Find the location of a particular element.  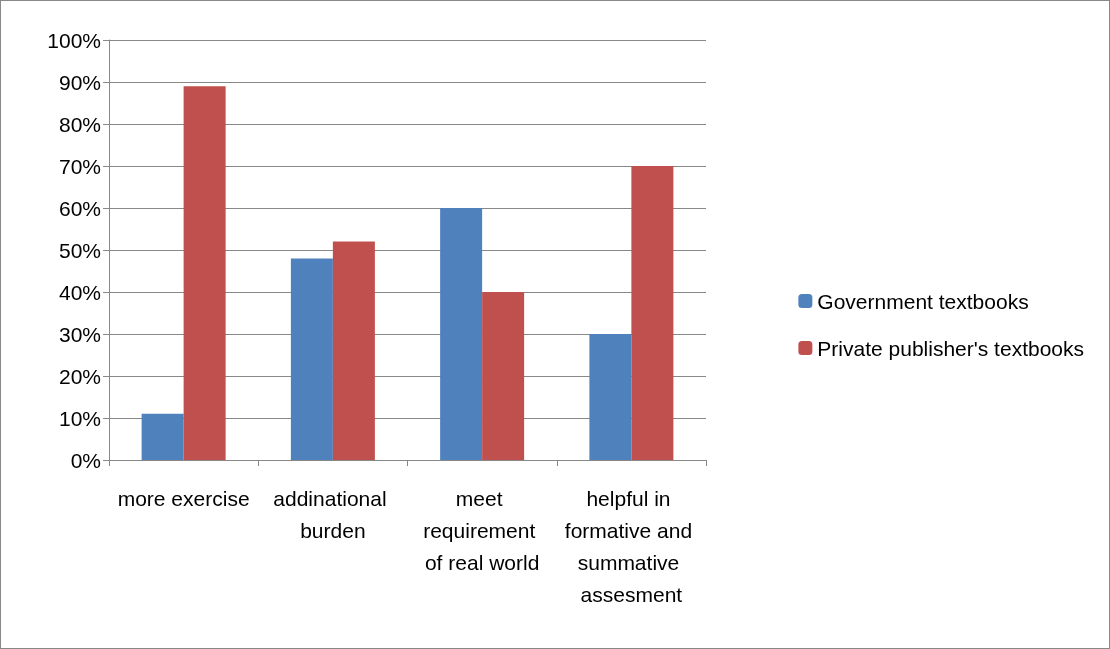

legend-label: Government textbooks is located at coordinates (923, 301).